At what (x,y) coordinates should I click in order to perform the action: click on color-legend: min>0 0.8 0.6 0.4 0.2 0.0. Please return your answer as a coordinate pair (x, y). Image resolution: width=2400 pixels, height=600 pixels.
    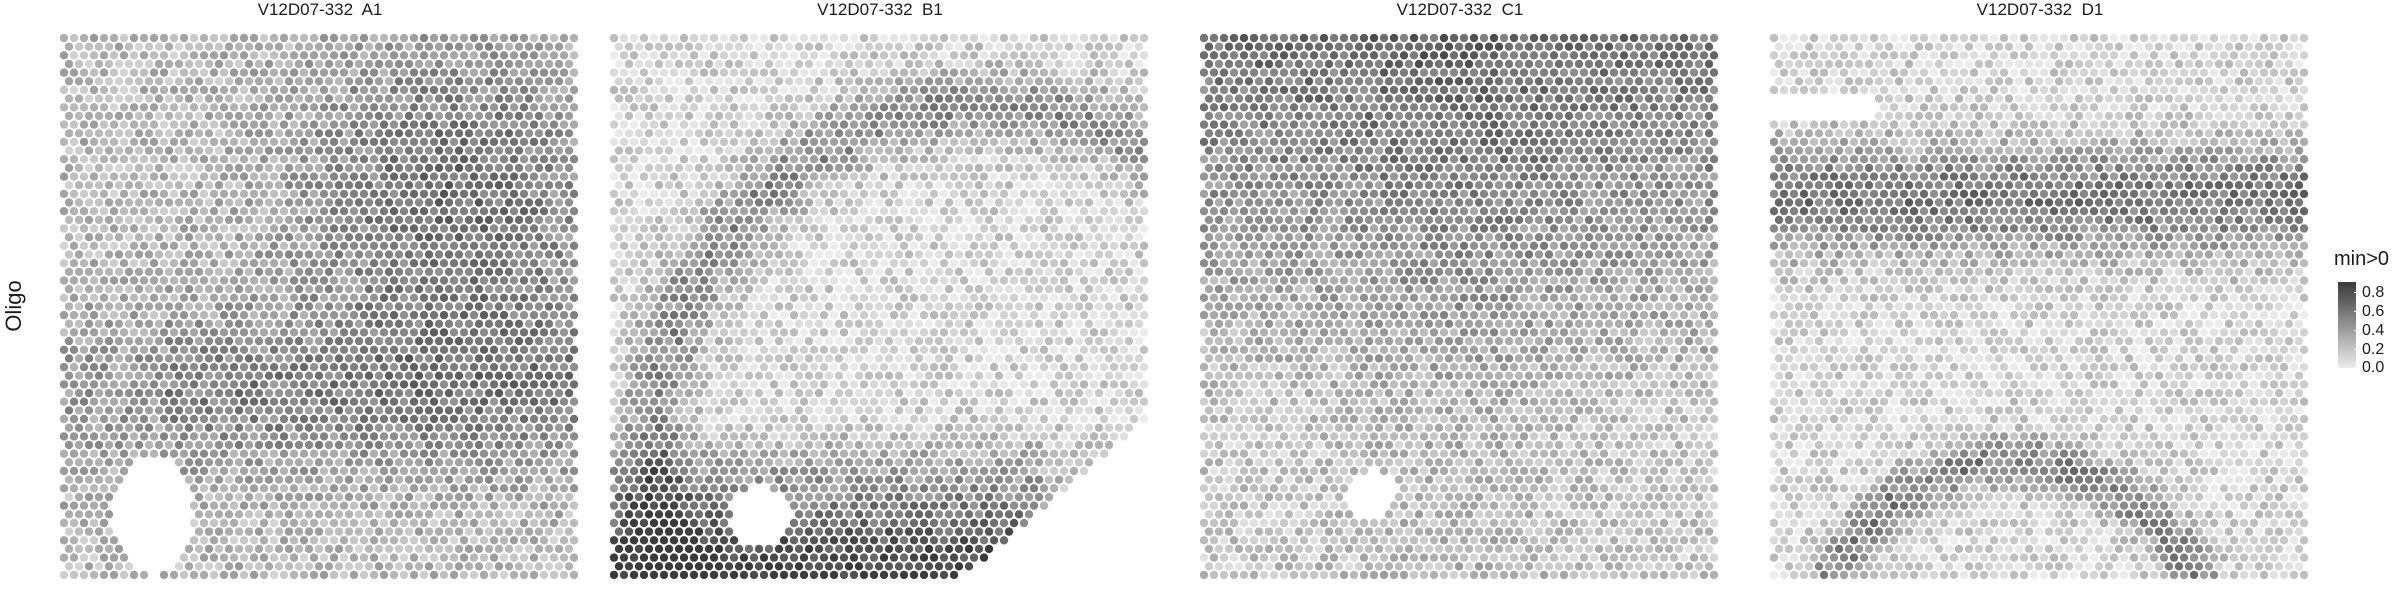
    Looking at the image, I should click on (2365, 313).